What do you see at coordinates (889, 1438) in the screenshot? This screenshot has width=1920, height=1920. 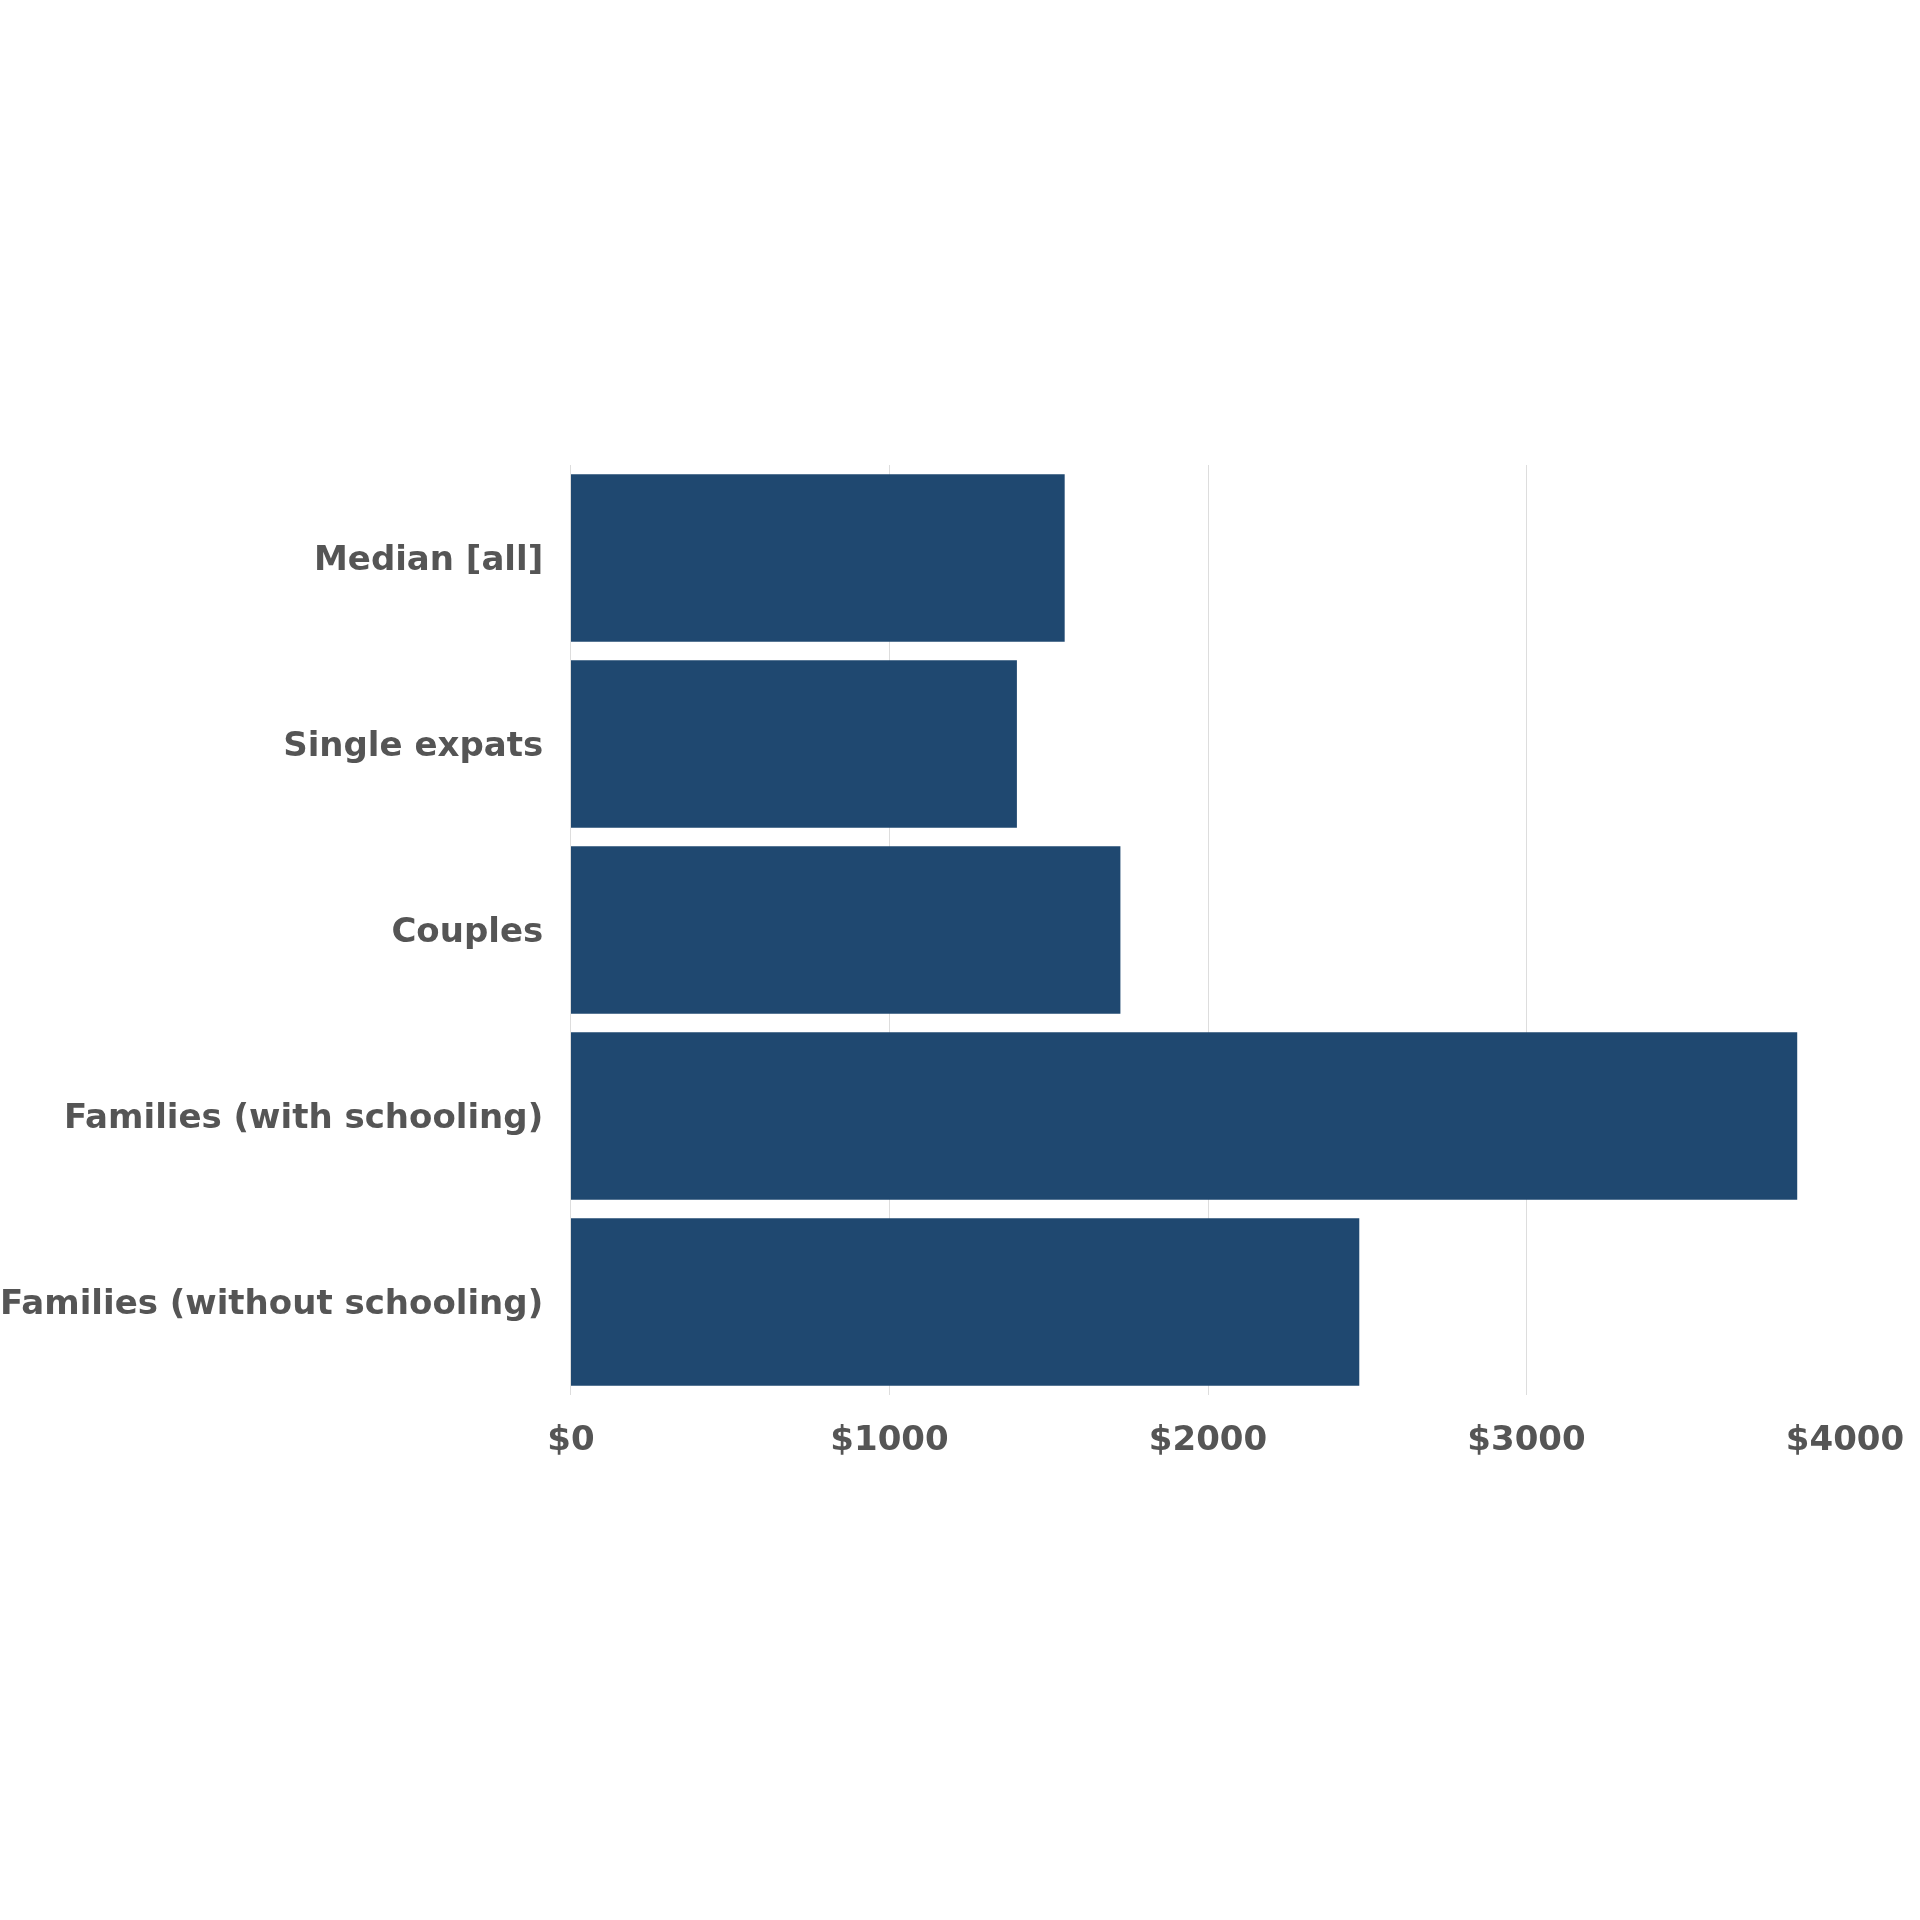 I see `x-tick-label: $1000` at bounding box center [889, 1438].